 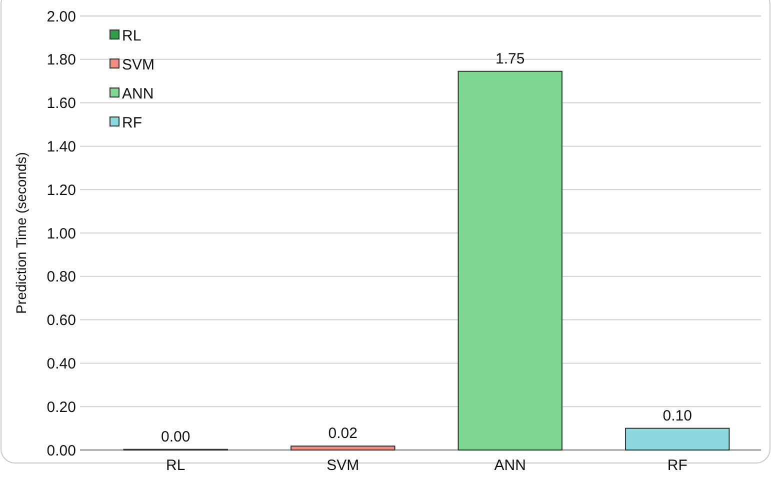 What do you see at coordinates (61, 363) in the screenshot?
I see `y-tick-label: 0.40` at bounding box center [61, 363].